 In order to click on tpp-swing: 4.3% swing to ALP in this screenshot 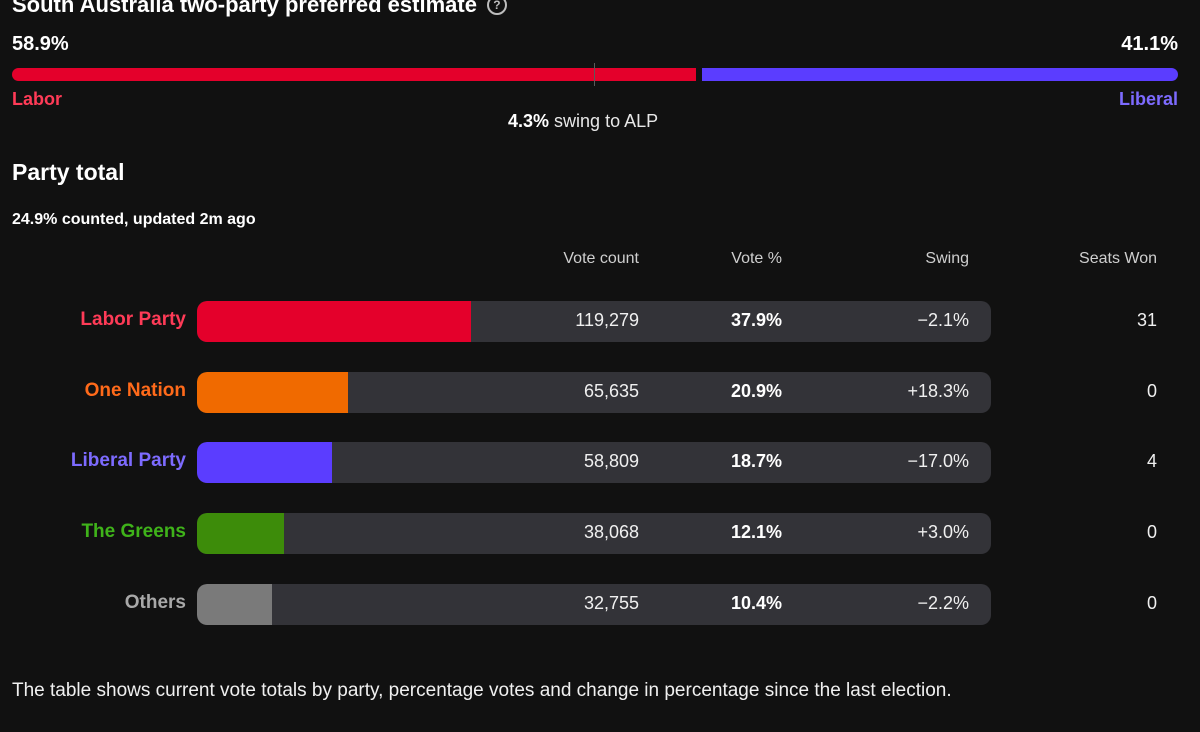, I will do `click(583, 121)`.